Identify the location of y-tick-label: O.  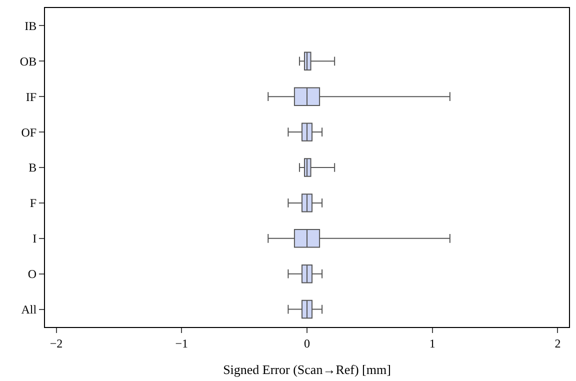
(32, 274).